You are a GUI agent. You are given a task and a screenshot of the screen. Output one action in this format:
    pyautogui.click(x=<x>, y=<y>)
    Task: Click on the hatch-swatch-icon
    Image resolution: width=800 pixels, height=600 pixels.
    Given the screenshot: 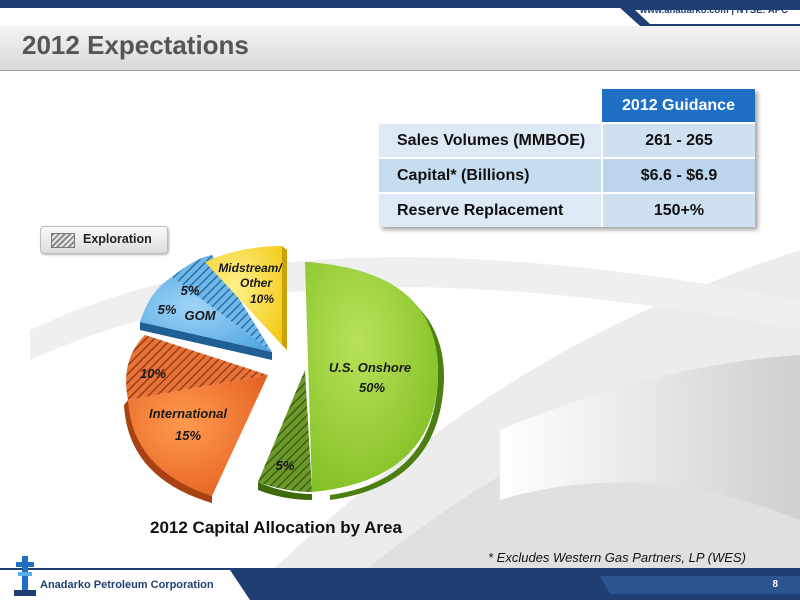 What is the action you would take?
    pyautogui.click(x=63, y=240)
    